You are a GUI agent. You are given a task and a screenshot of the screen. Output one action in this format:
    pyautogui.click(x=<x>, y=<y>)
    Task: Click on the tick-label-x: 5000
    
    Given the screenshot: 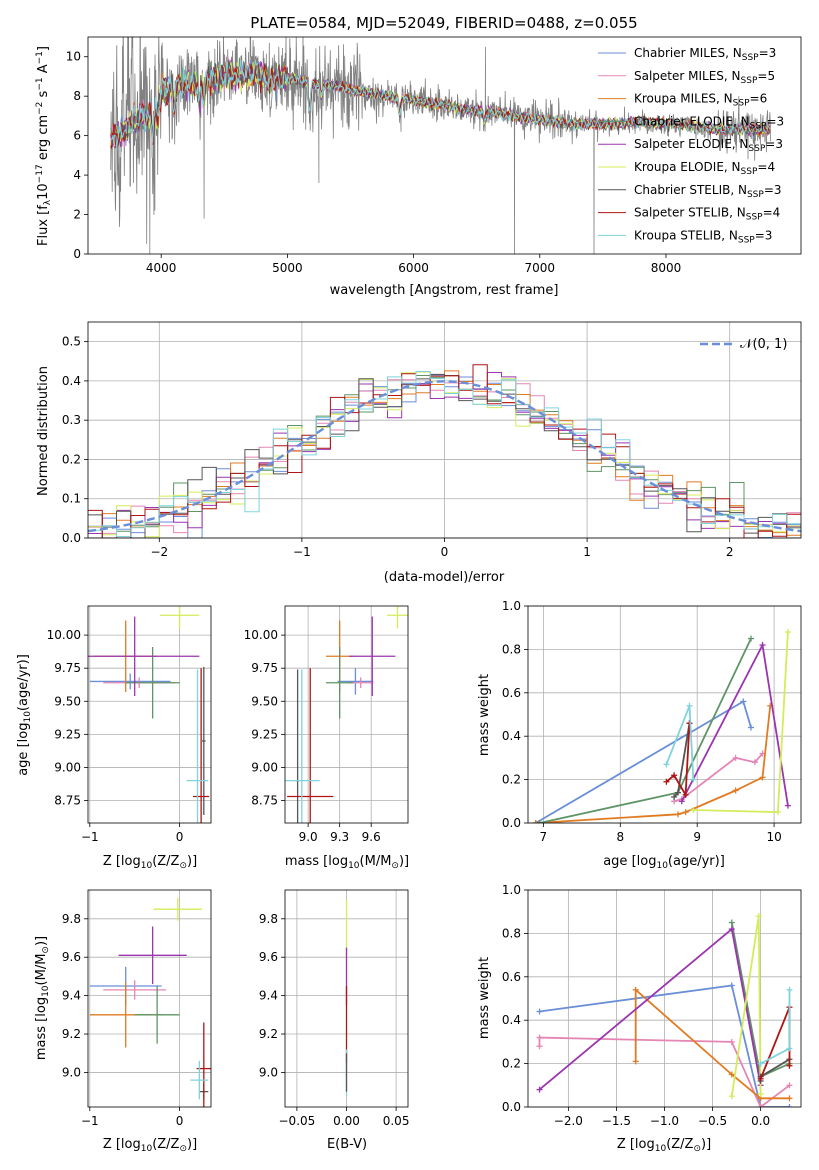 What is the action you would take?
    pyautogui.click(x=287, y=268)
    